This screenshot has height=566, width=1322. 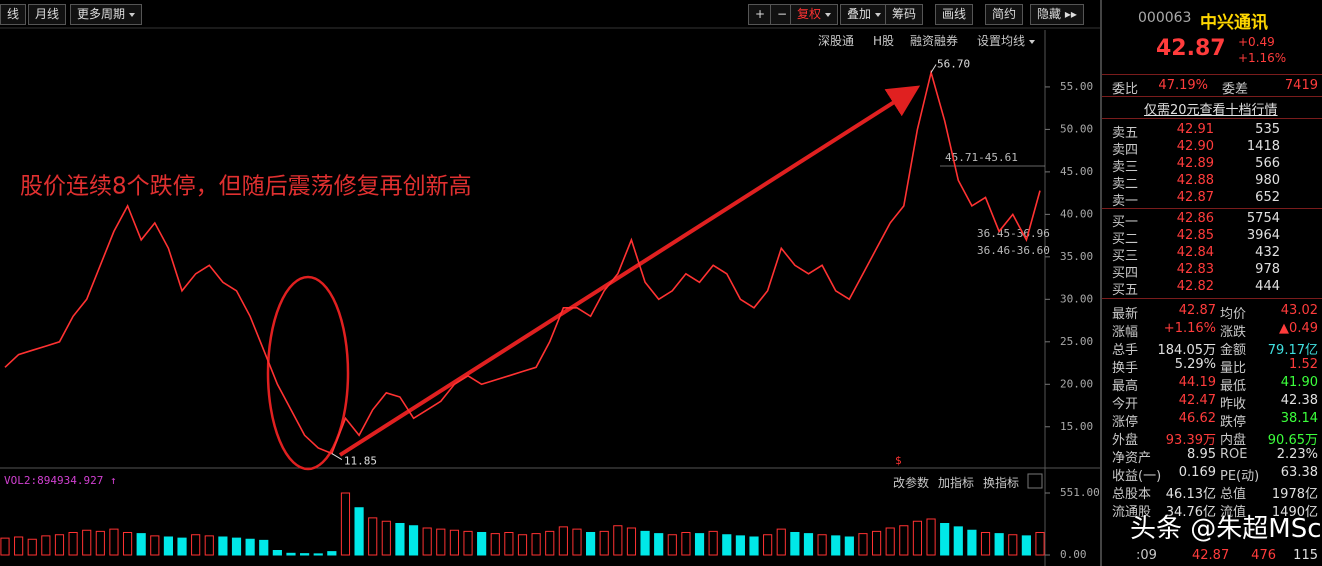 What do you see at coordinates (1132, 494) in the screenshot?
I see `stat-label: 总股本` at bounding box center [1132, 494].